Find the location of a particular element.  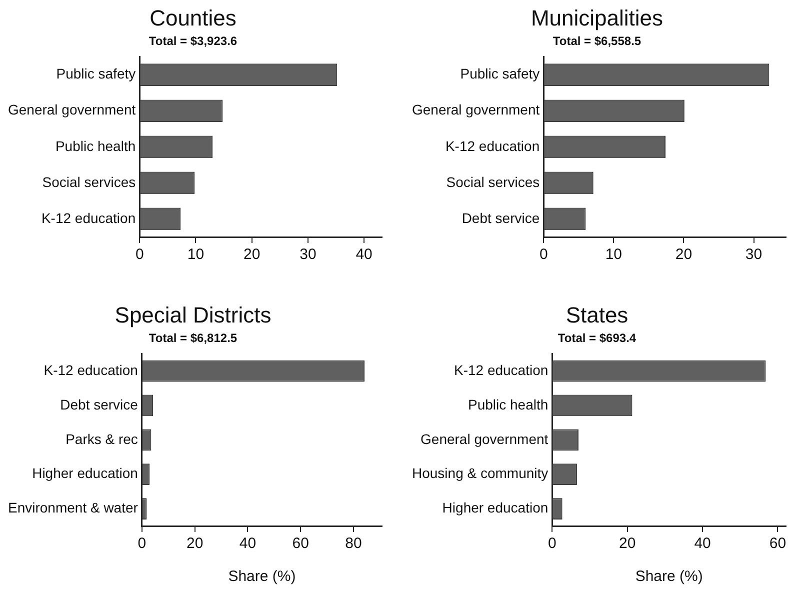

chart-subtitle: Total = $6,558.5 is located at coordinates (597, 41).